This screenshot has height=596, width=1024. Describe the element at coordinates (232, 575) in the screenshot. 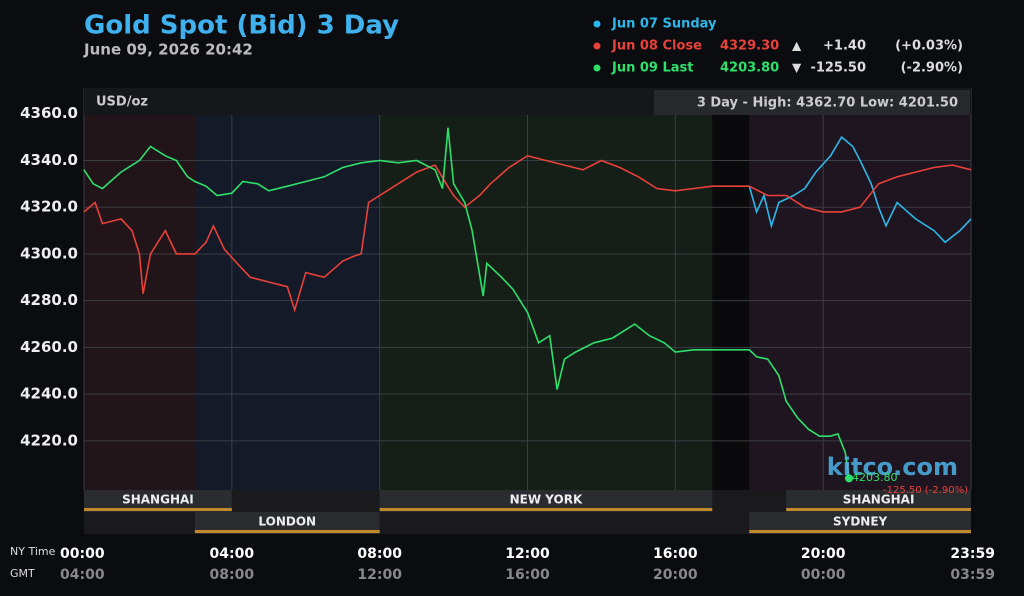

I see `x2-tick-label: 08:00` at that location.